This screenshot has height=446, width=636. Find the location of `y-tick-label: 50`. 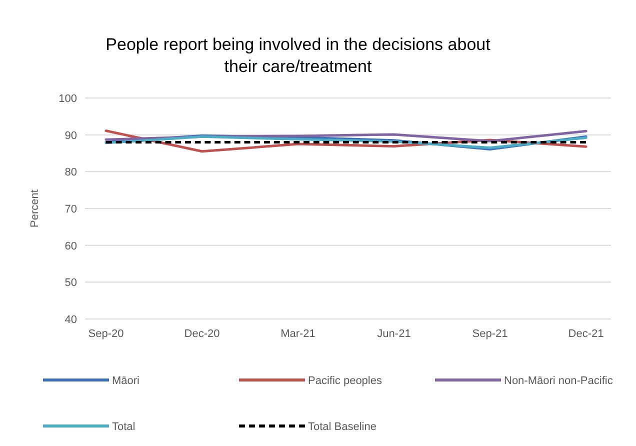

y-tick-label: 50 is located at coordinates (70, 283).